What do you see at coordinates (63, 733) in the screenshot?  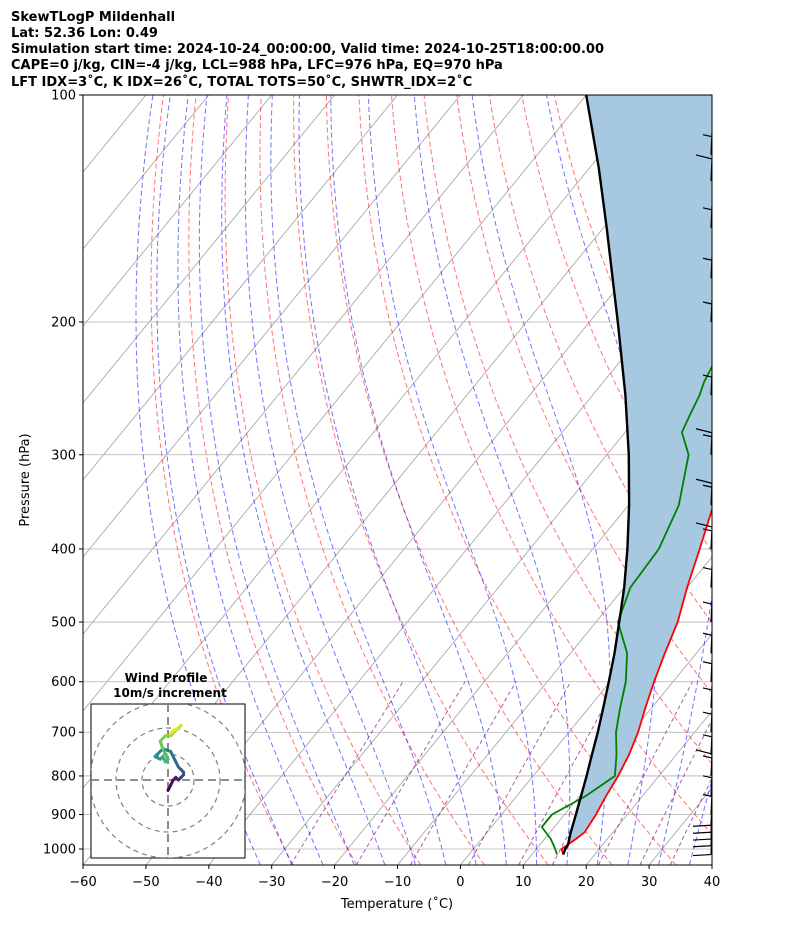 I see `y-tick-label: 700` at bounding box center [63, 733].